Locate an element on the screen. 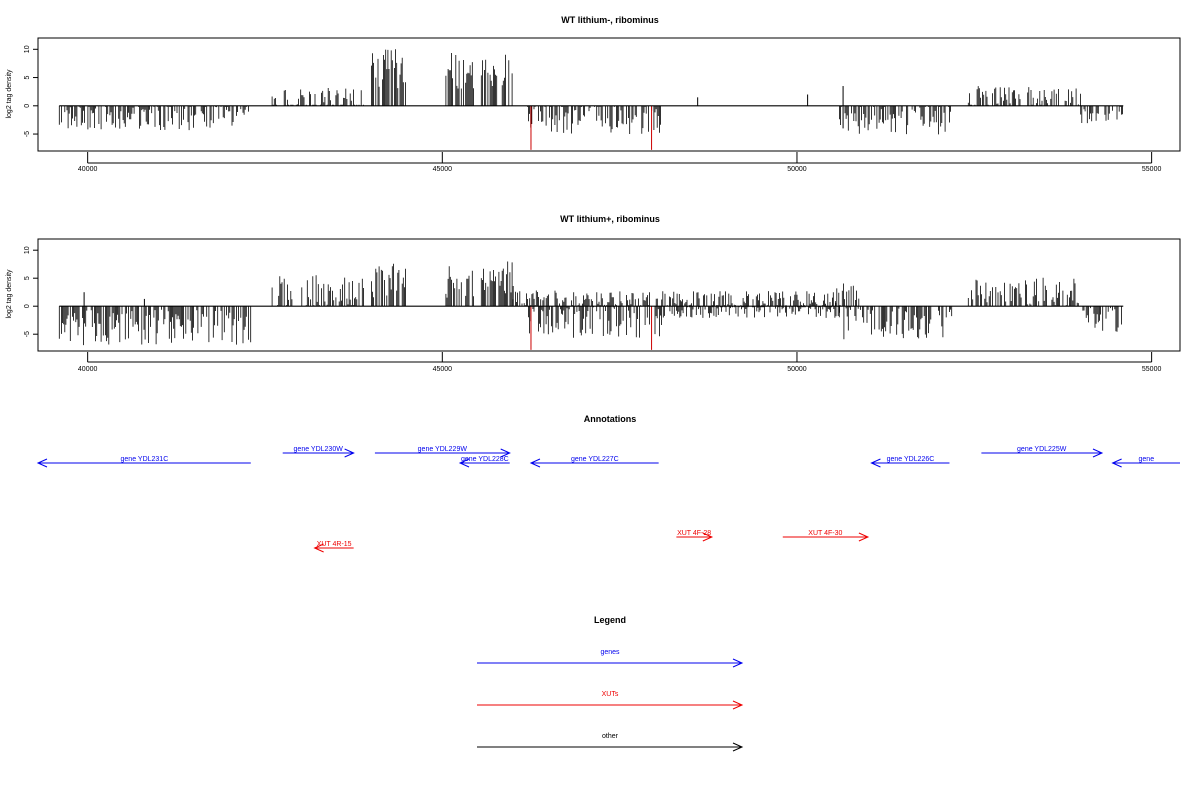  feature-label: gene YDL229W is located at coordinates (443, 449).